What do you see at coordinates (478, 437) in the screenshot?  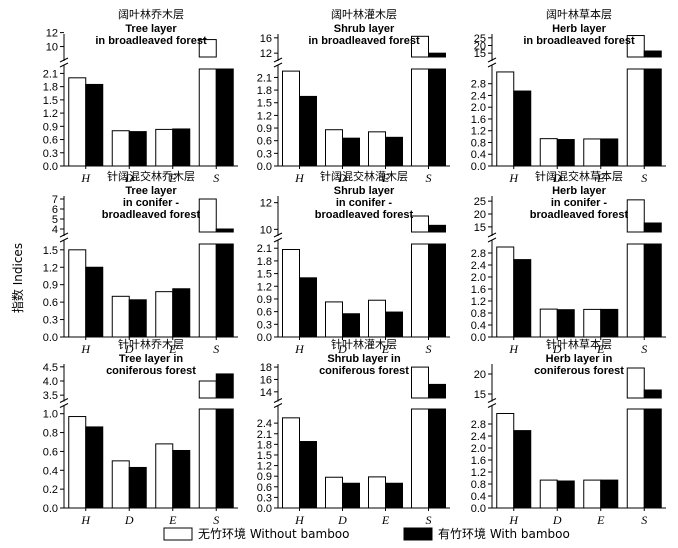 I see `y-tick-label: 2.4` at bounding box center [478, 437].